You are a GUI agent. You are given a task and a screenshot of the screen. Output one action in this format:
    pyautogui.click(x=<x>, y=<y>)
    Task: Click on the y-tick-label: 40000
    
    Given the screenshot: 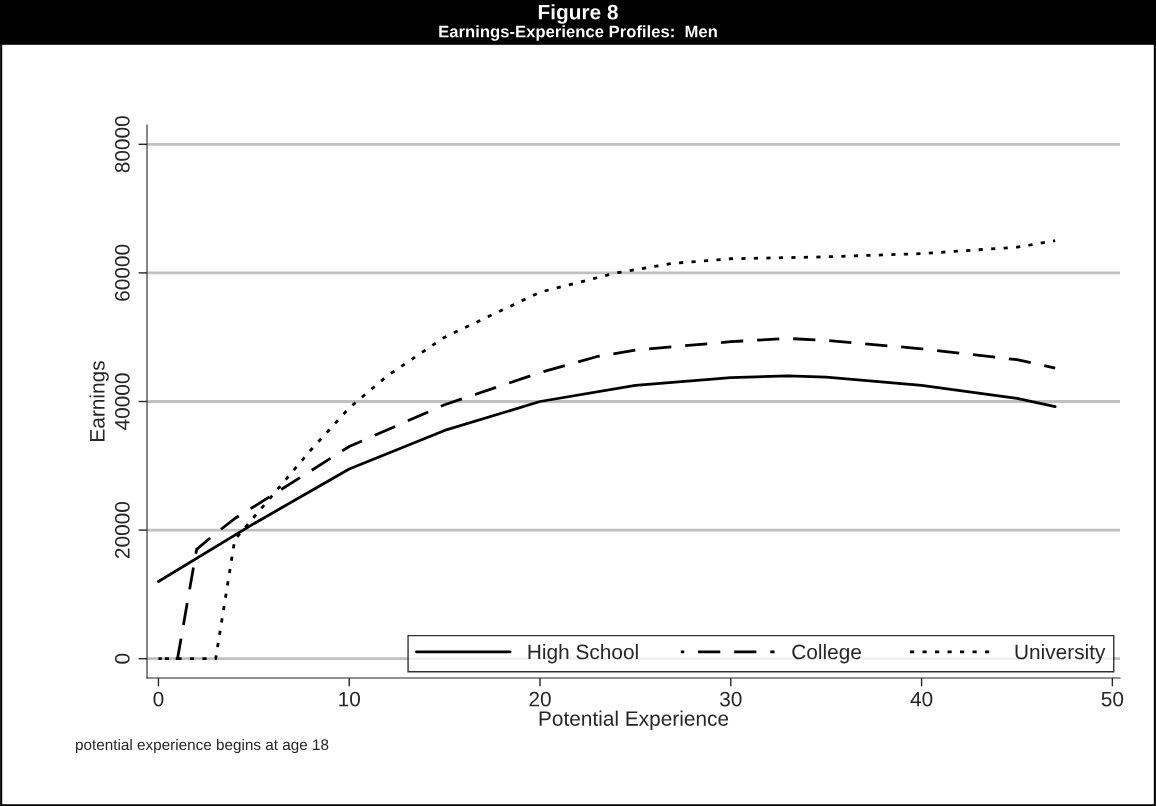 What is the action you would take?
    pyautogui.click(x=122, y=401)
    